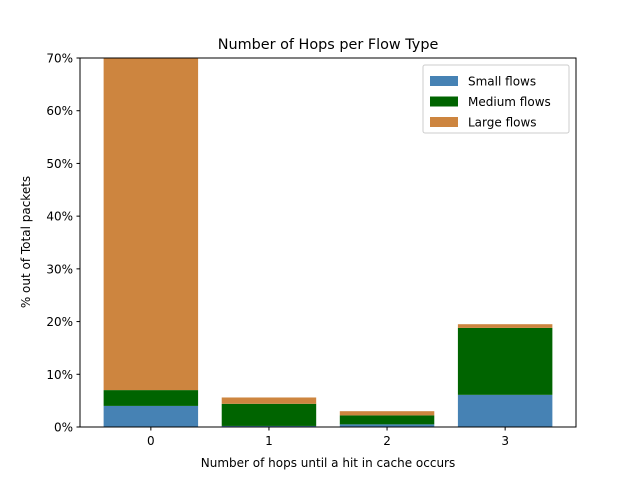 Image resolution: width=640 pixels, height=480 pixels. Describe the element at coordinates (59, 217) in the screenshot. I see `y-tick-label: 40%` at that location.